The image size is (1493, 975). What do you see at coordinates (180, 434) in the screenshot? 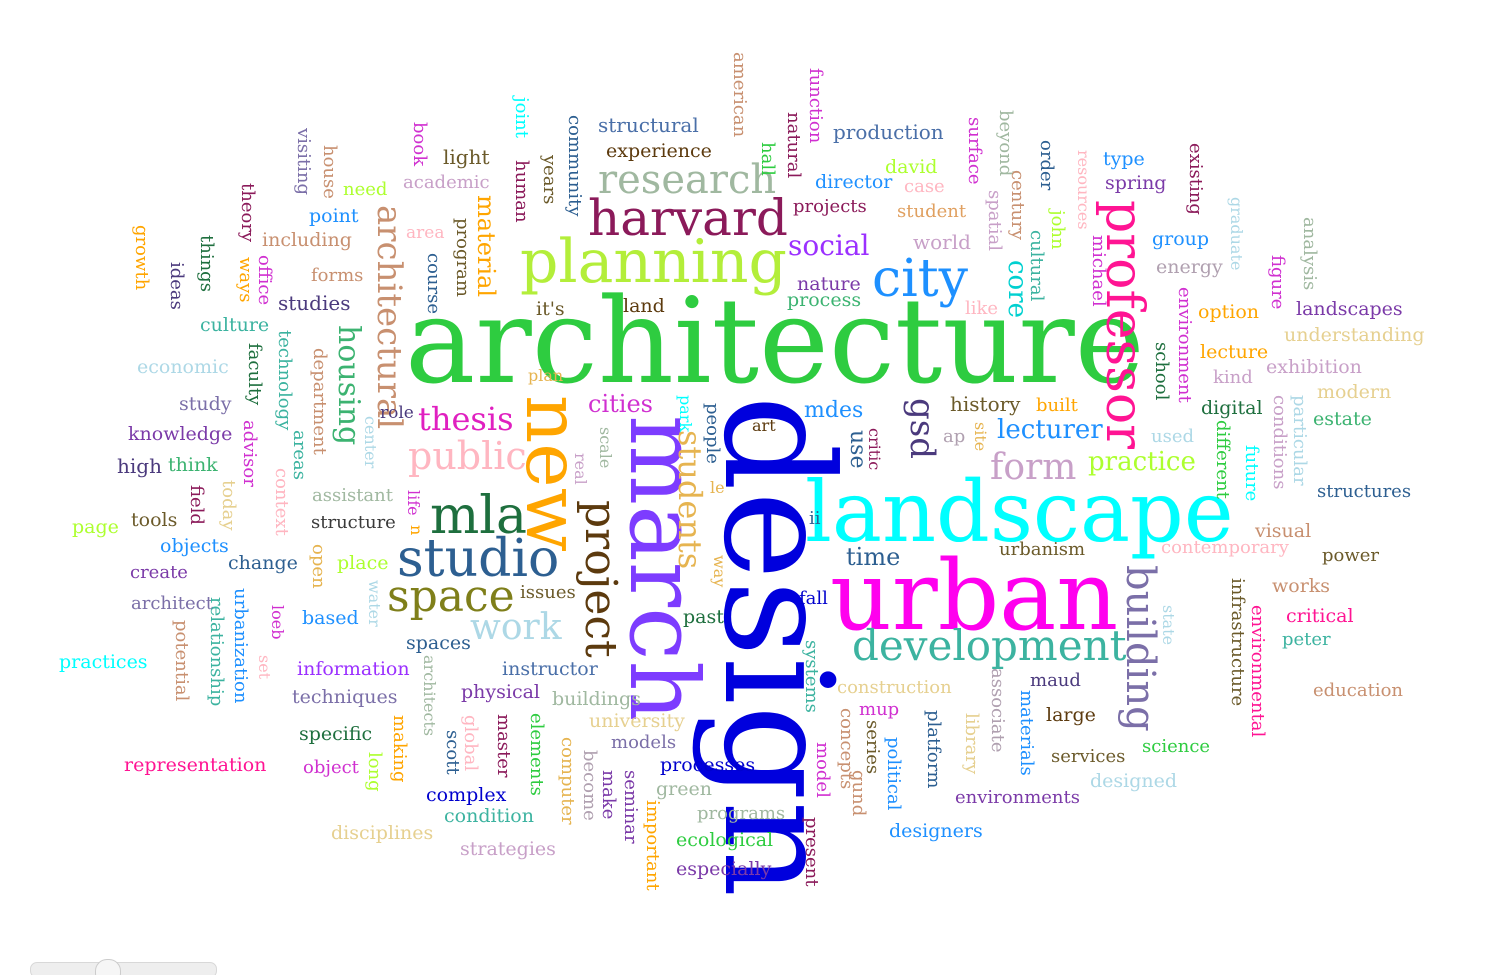
I see `word-knowledge: knowledge` at bounding box center [180, 434].